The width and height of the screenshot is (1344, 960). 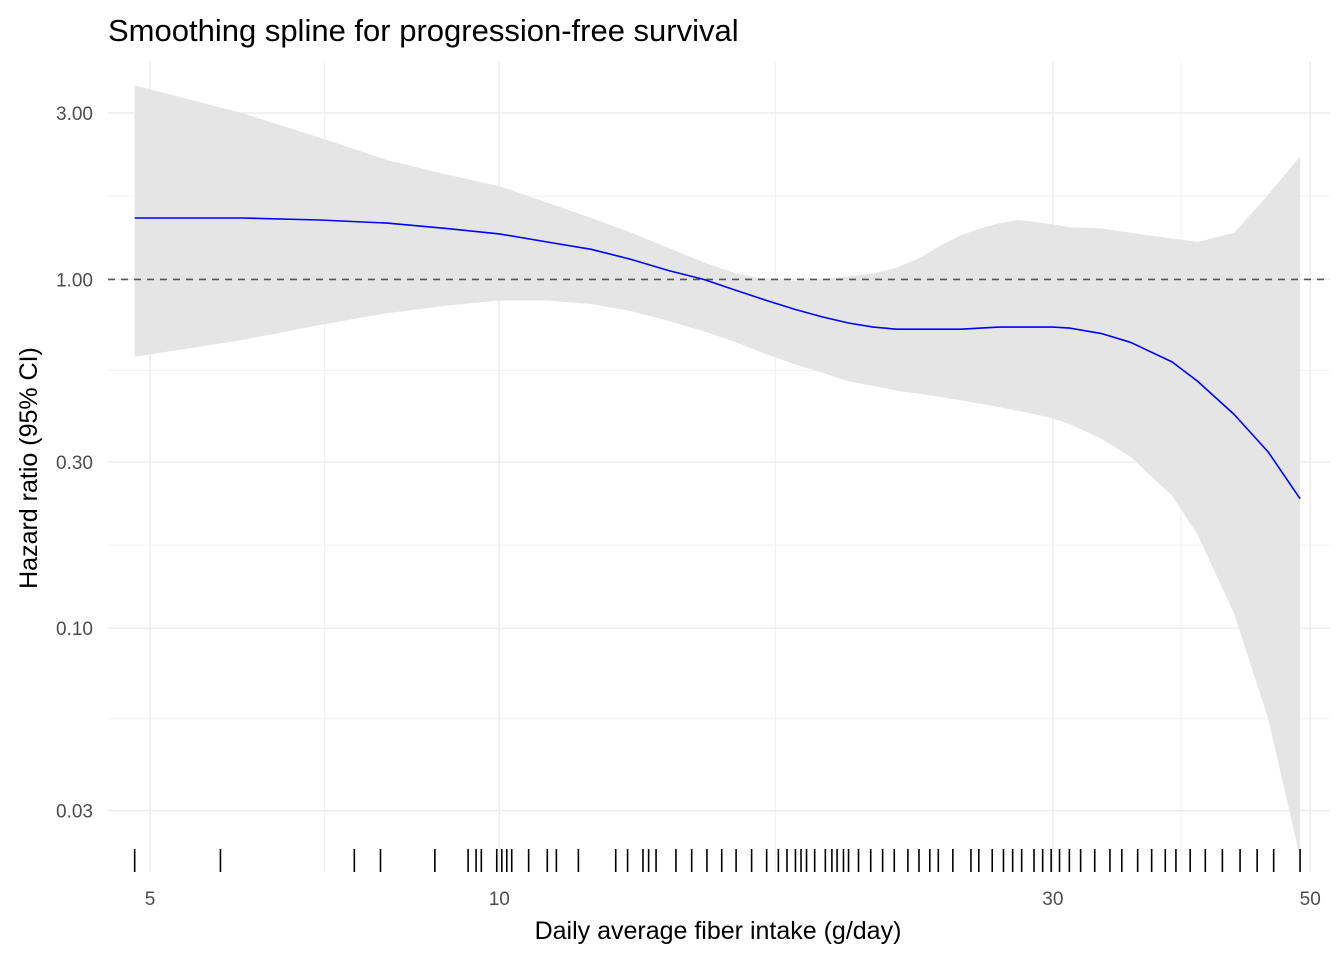 I want to click on y-tick-label-1: 0.10, so click(x=74, y=629).